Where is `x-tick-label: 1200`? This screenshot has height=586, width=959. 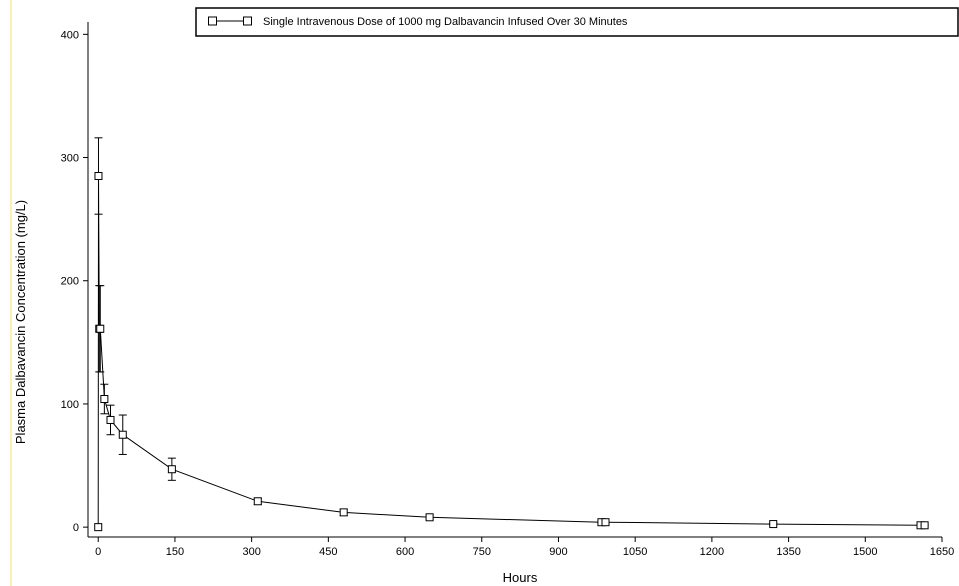
x-tick-label: 1200 is located at coordinates (712, 552).